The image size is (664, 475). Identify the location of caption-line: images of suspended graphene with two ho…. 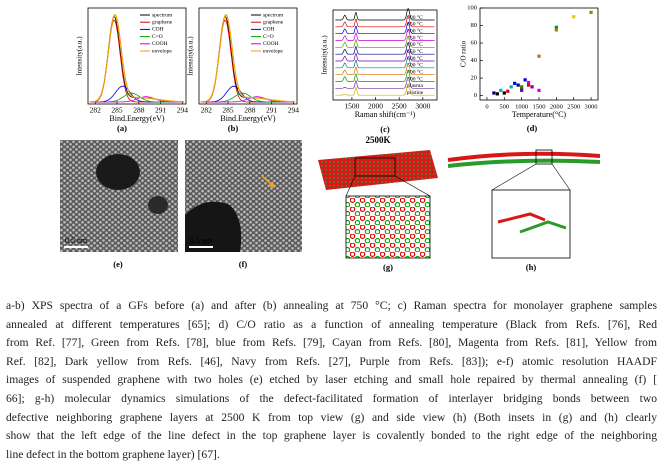
(331, 380).